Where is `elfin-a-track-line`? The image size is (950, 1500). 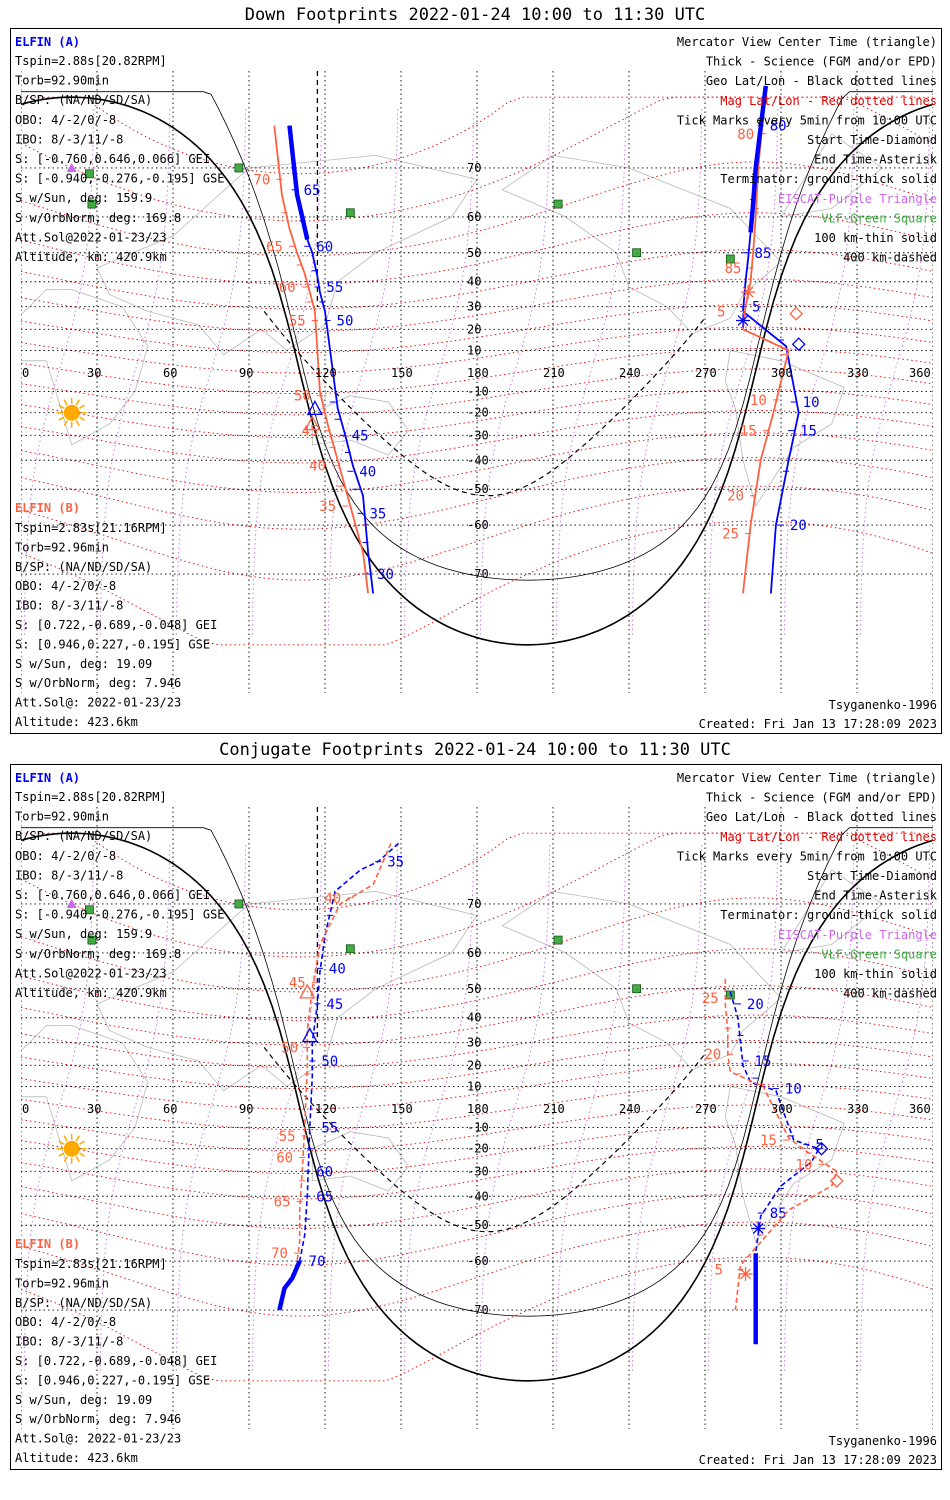
elfin-a-track-line is located at coordinates (775, 1150).